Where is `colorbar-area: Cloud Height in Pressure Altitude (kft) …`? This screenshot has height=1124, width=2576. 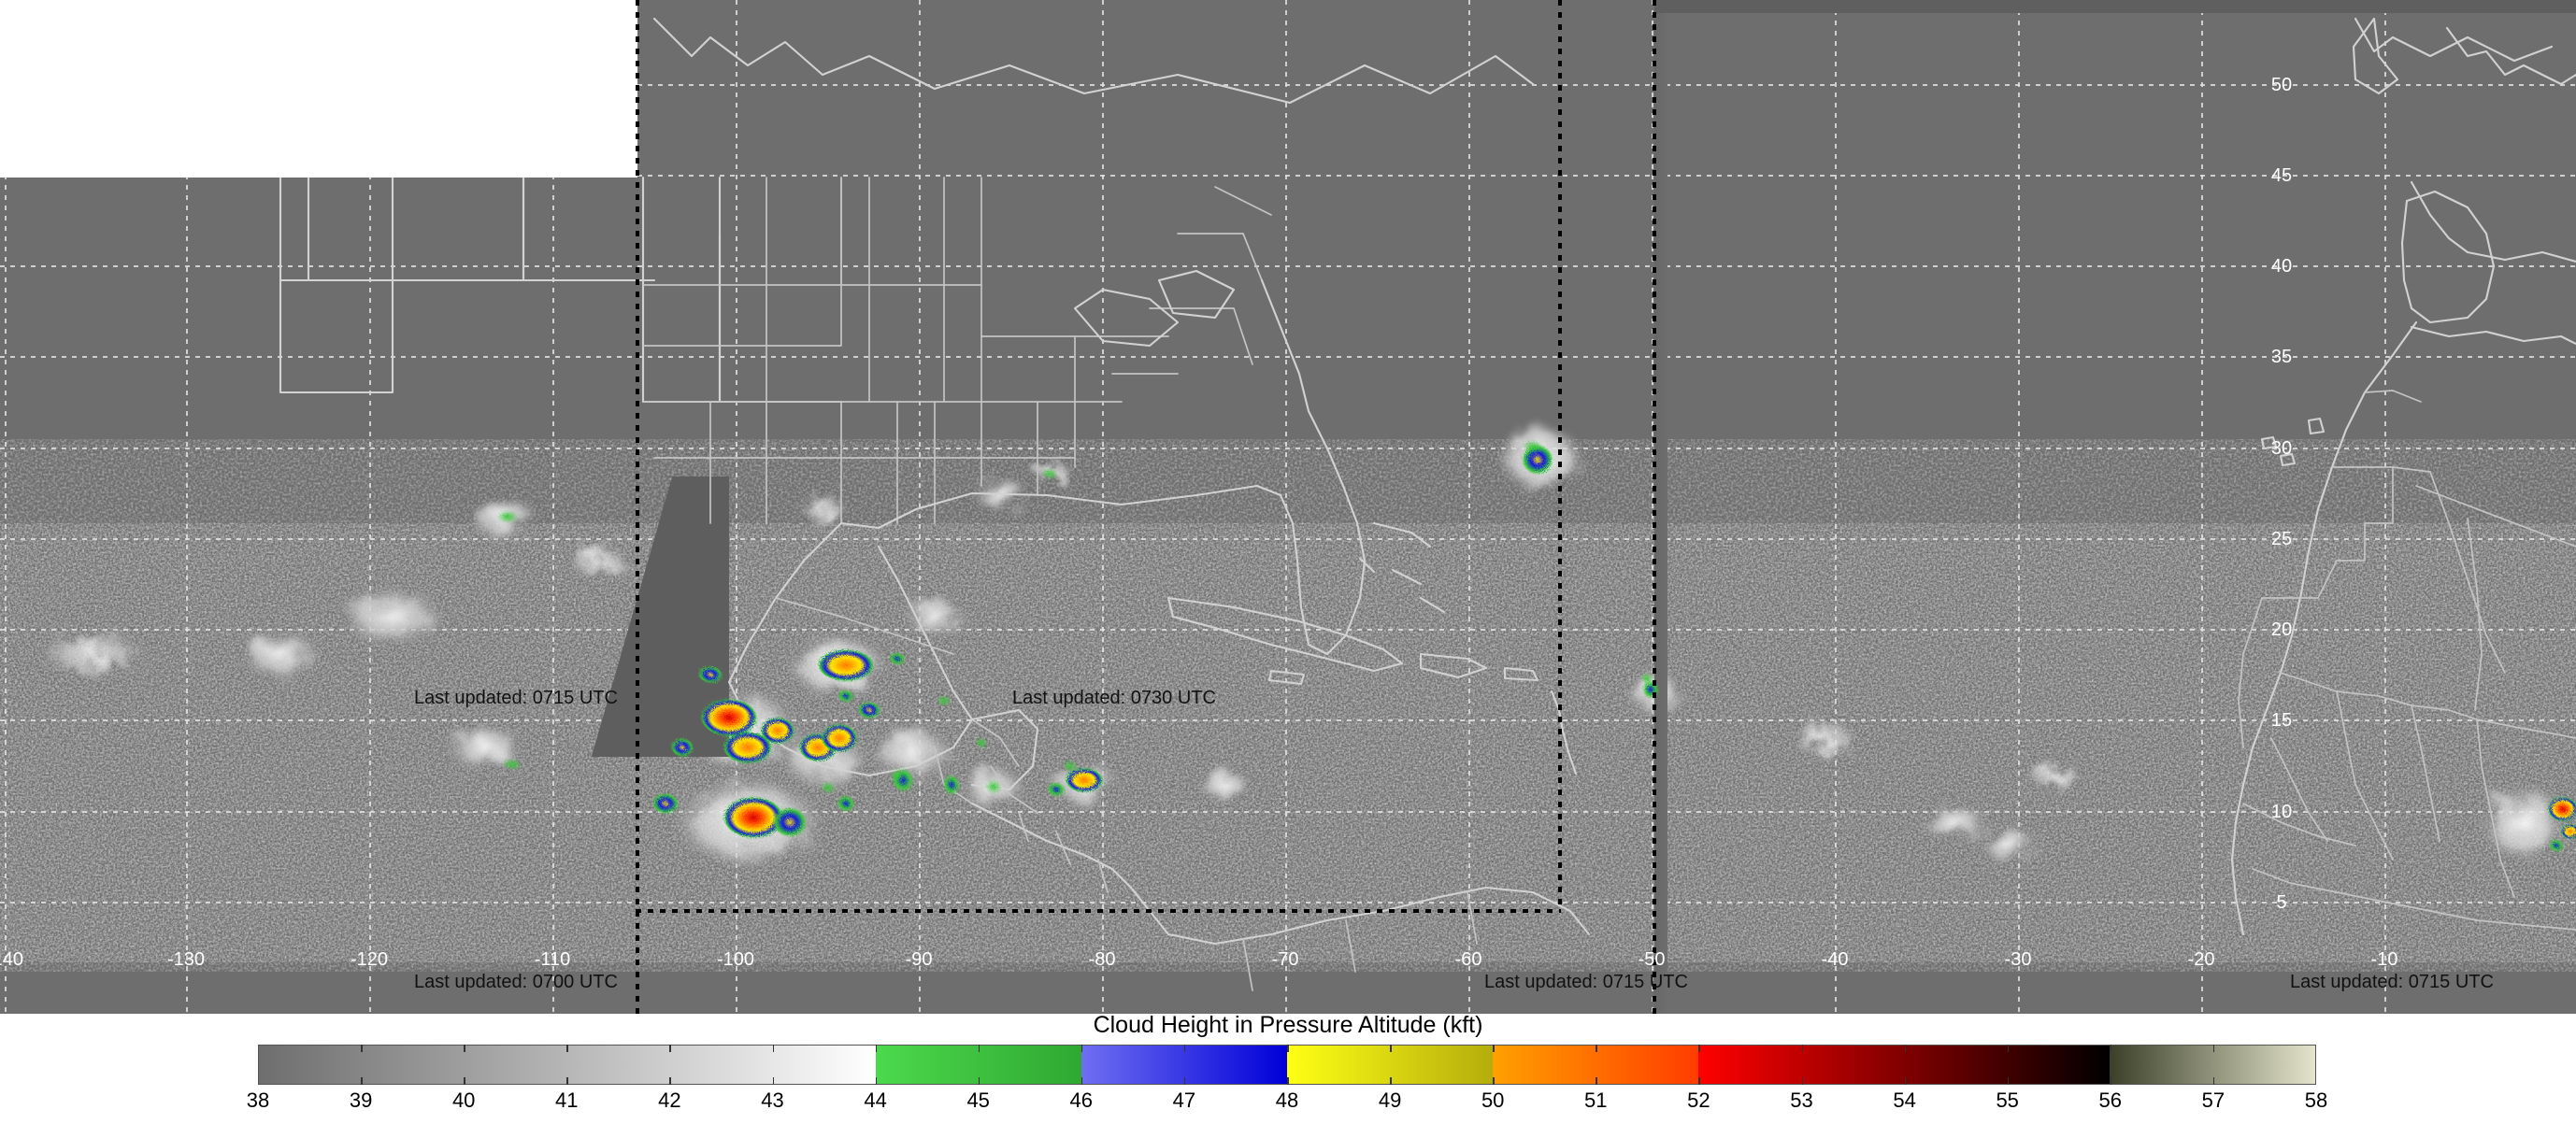
colorbar-area: Cloud Height in Pressure Altitude (kft) … is located at coordinates (1288, 1068).